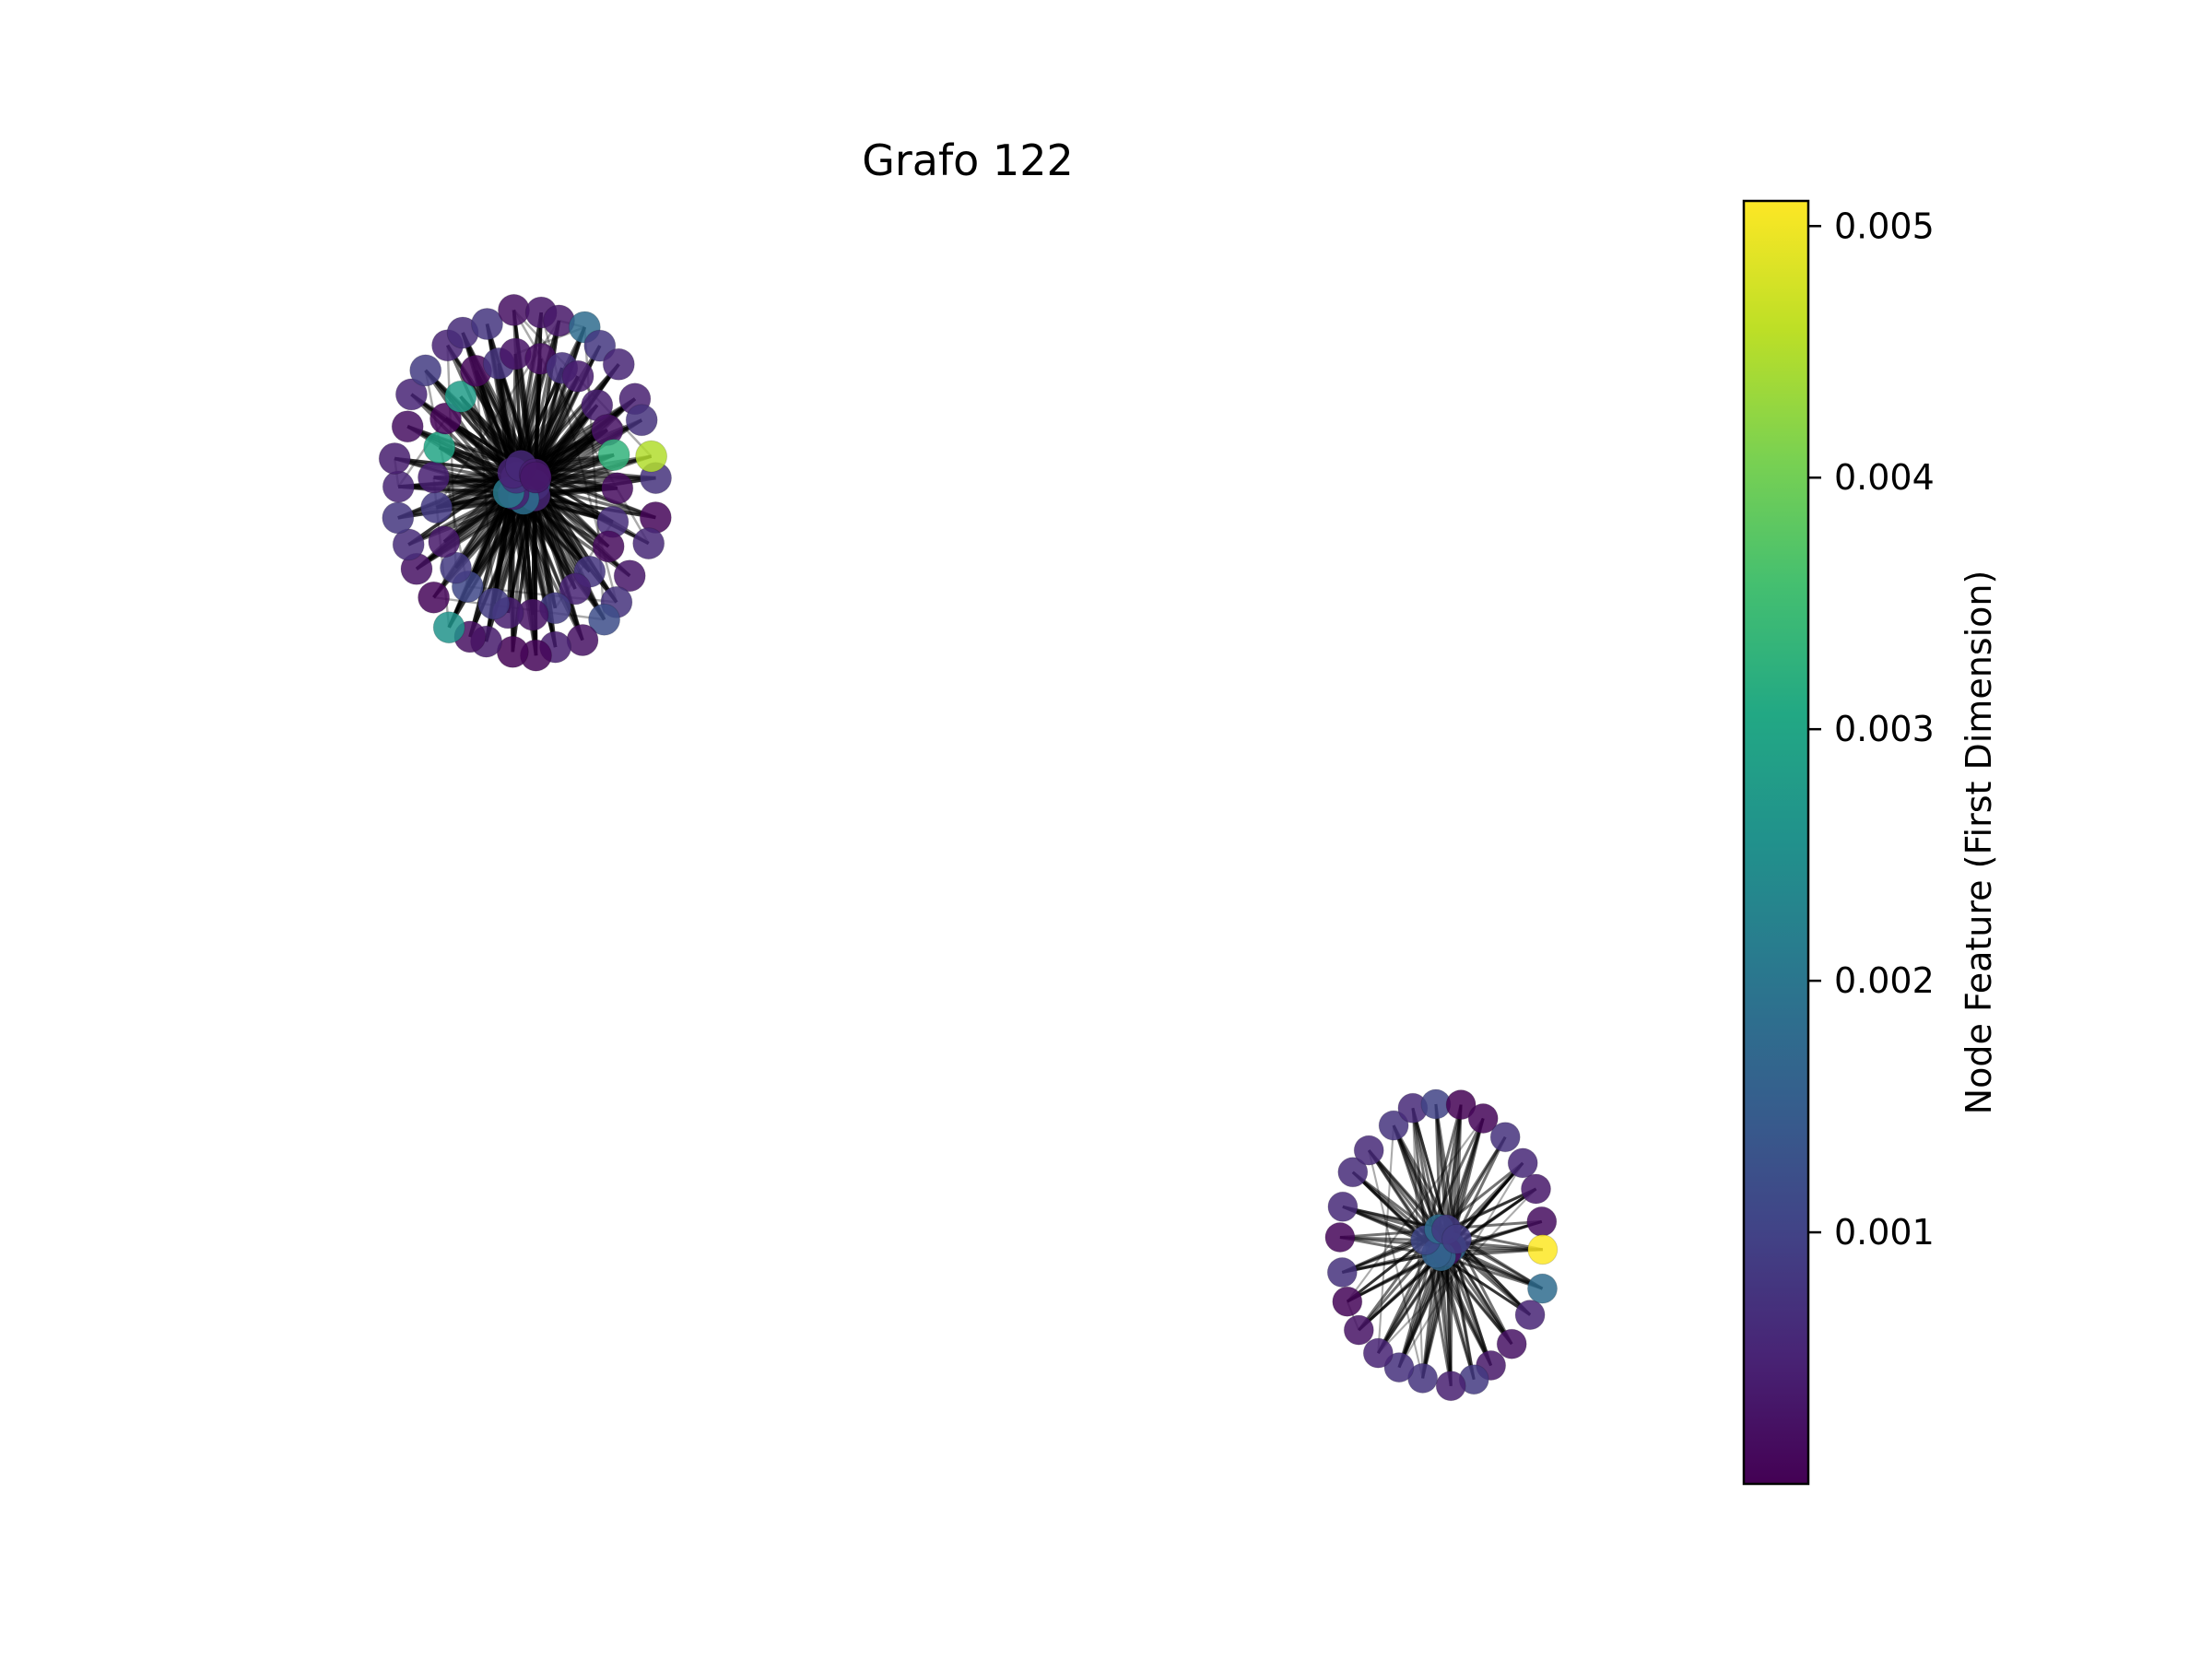 The height and width of the screenshot is (1659, 2212). I want to click on colorbar-tick-label: 0.001, so click(1884, 1232).